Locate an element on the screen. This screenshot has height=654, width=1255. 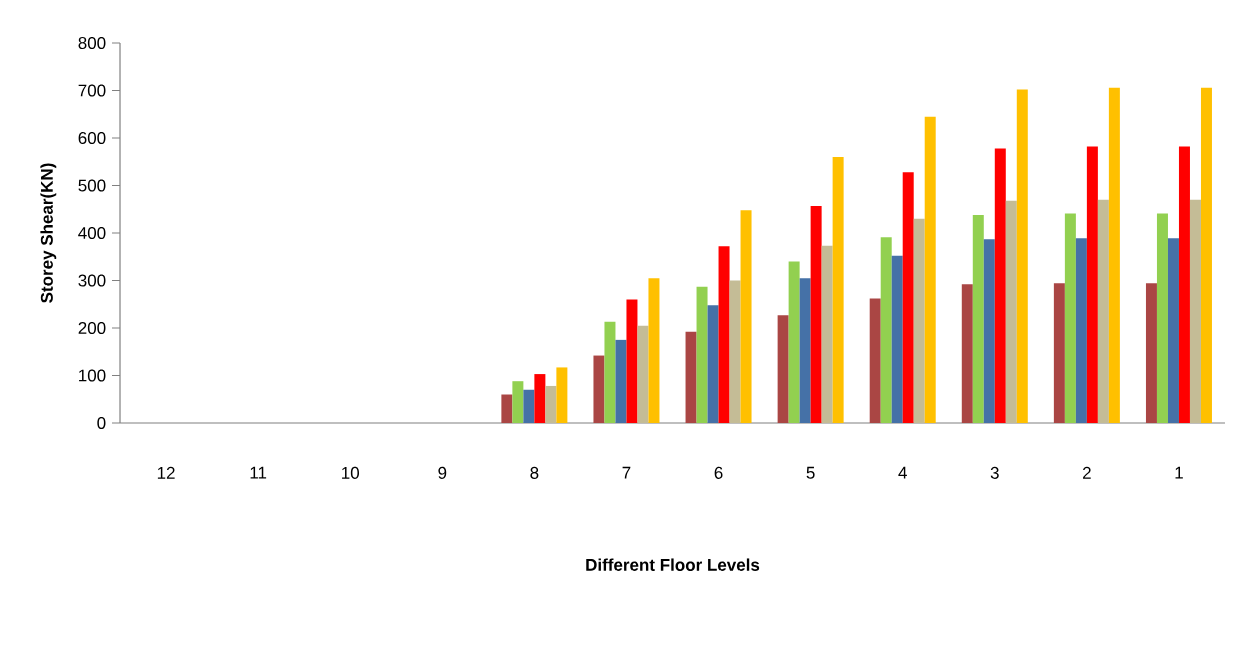
x-tick-label: 8 is located at coordinates (534, 472).